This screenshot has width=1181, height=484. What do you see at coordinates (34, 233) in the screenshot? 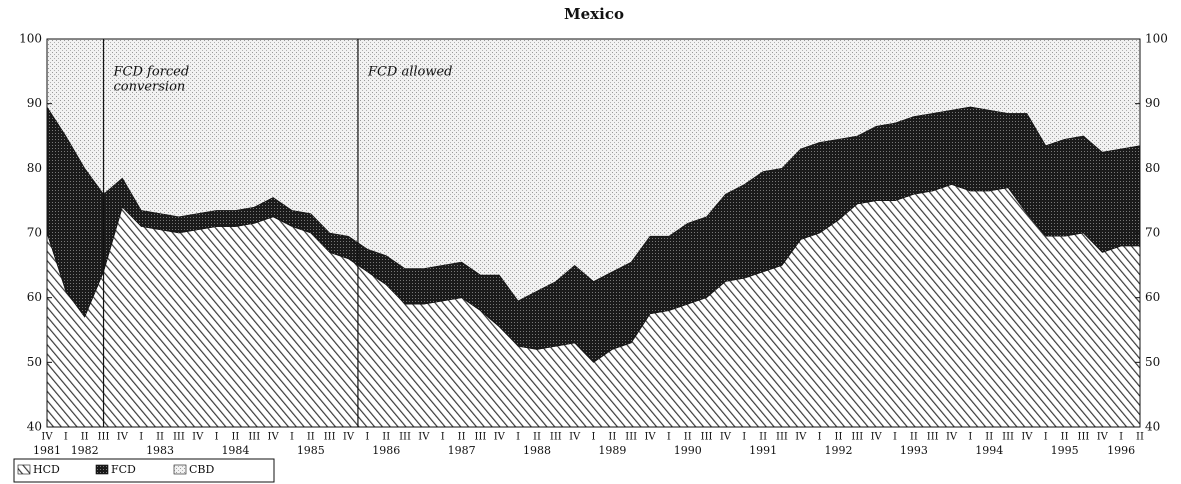
I see `y-tick-label: 70` at bounding box center [34, 233].